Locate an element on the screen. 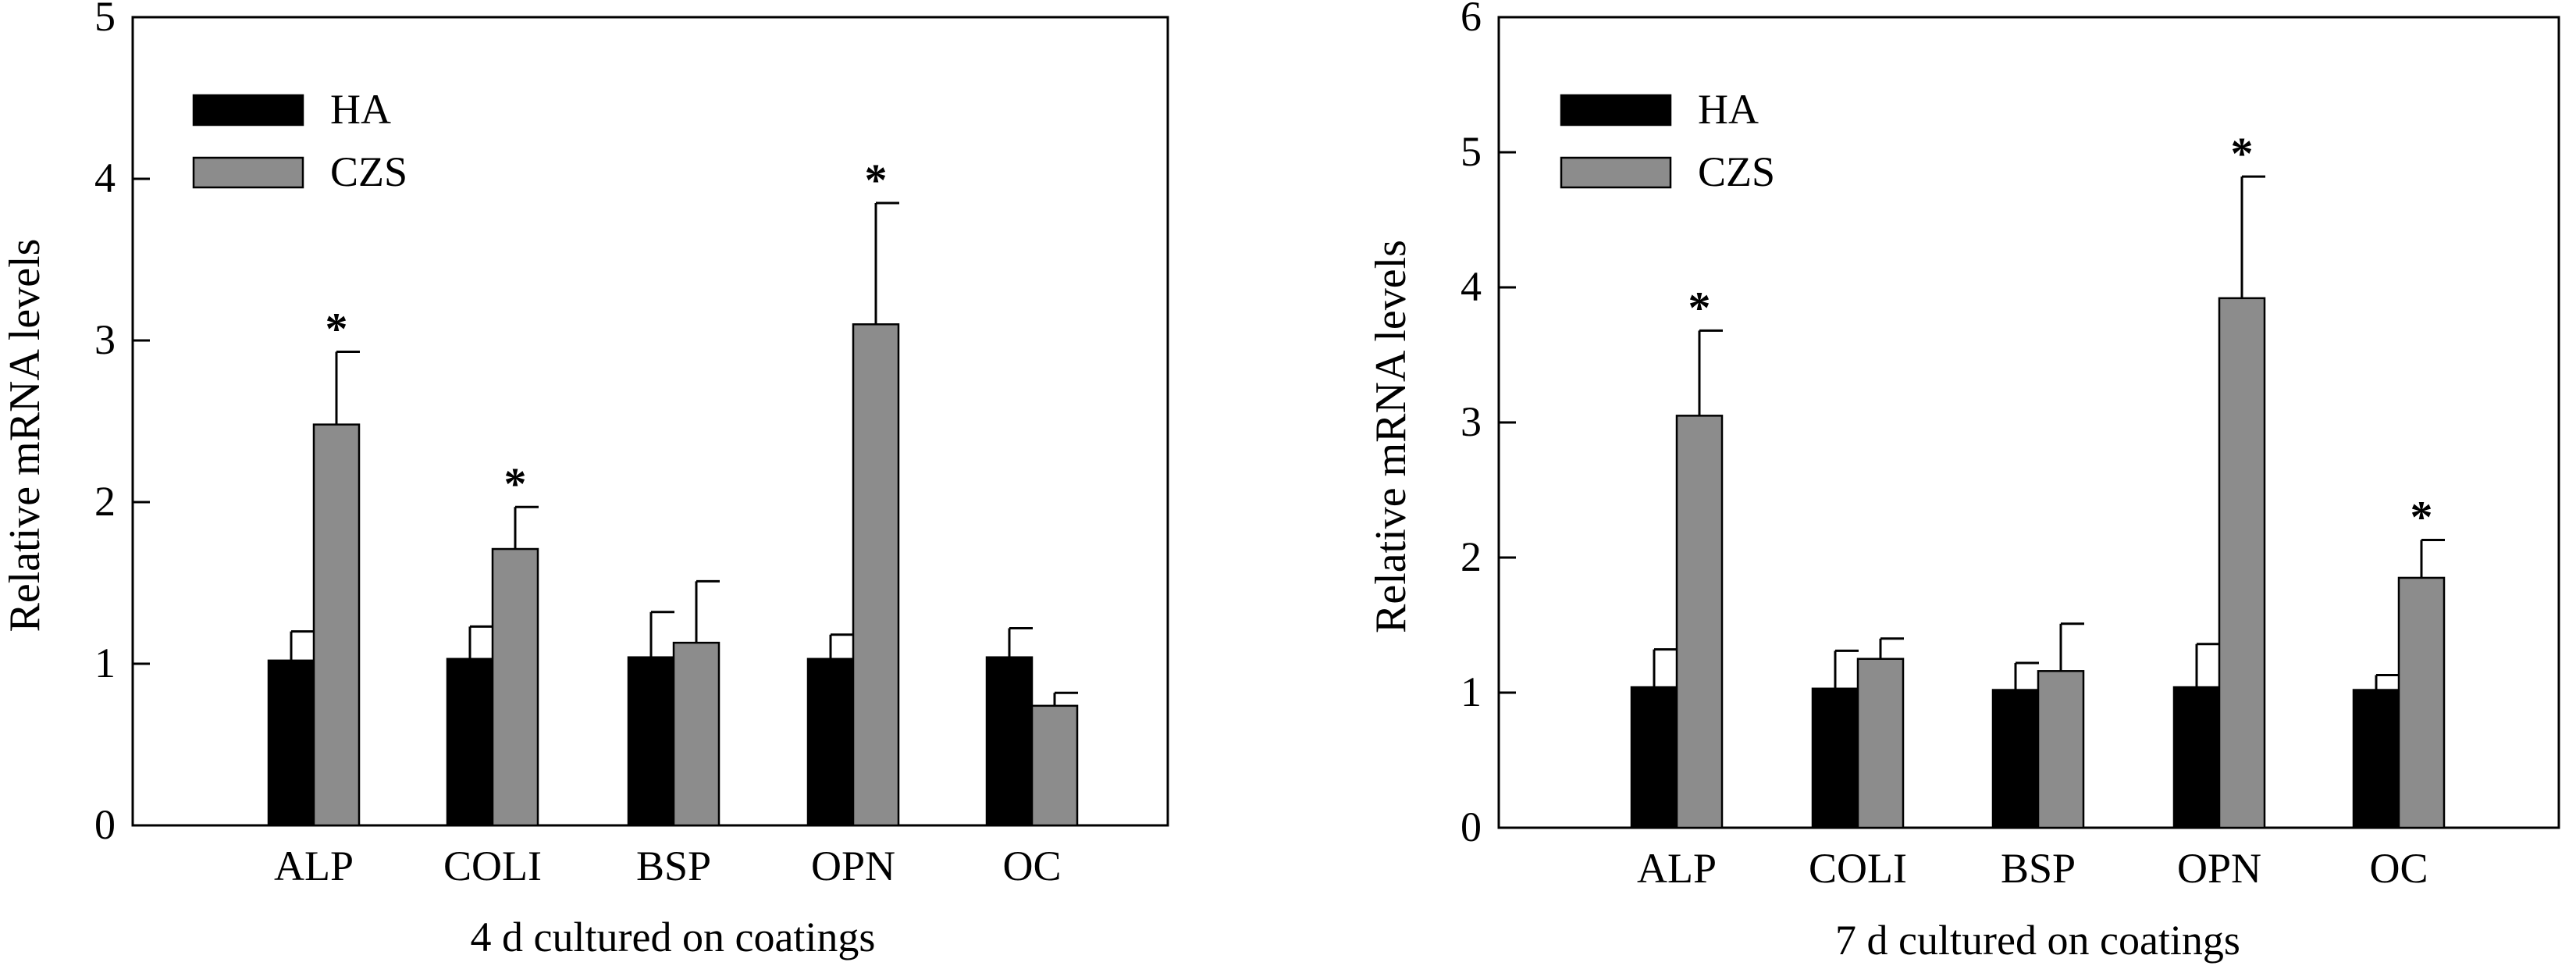 This screenshot has height=980, width=2576. x-axis-title: 7 d cultured on coatings is located at coordinates (2038, 940).